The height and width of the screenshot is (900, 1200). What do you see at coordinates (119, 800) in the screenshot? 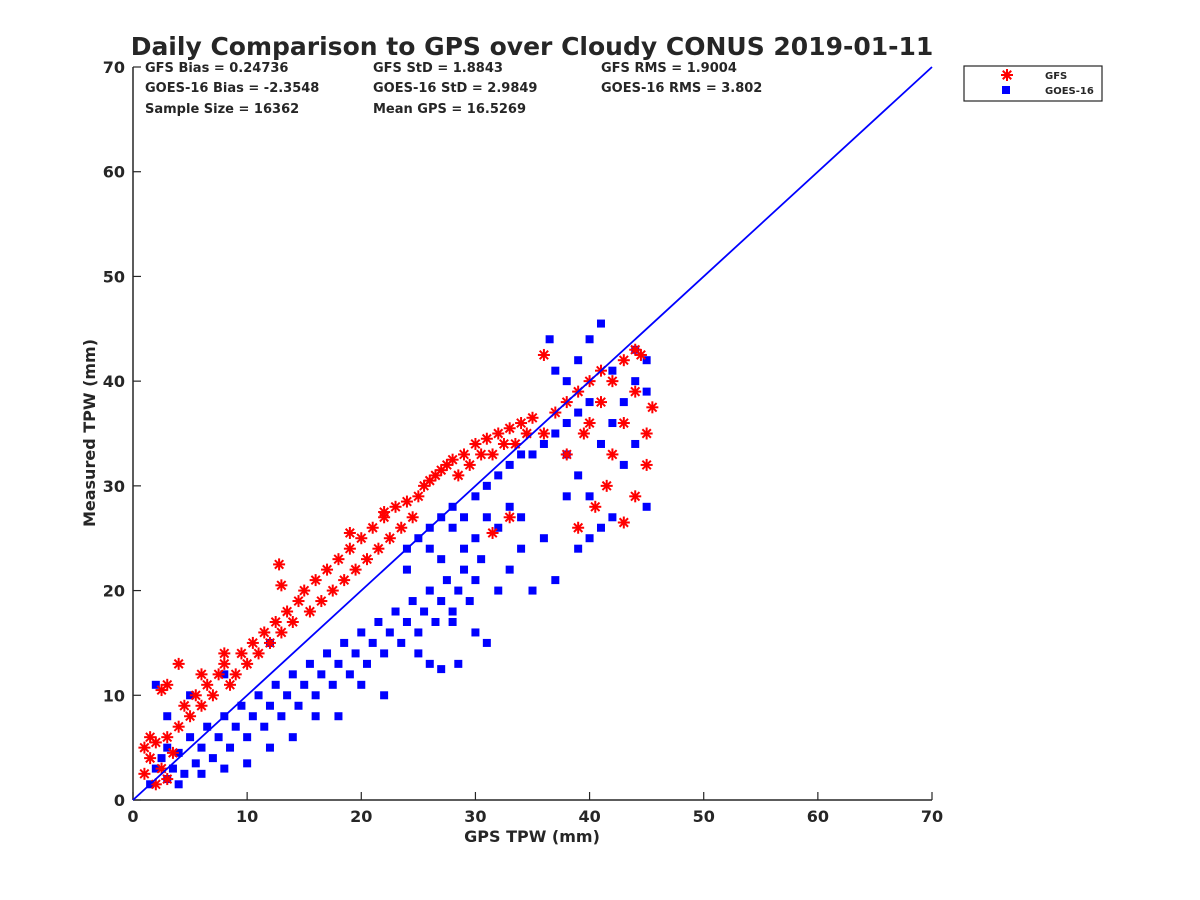
I see `y-tick-label: 0` at bounding box center [119, 800].